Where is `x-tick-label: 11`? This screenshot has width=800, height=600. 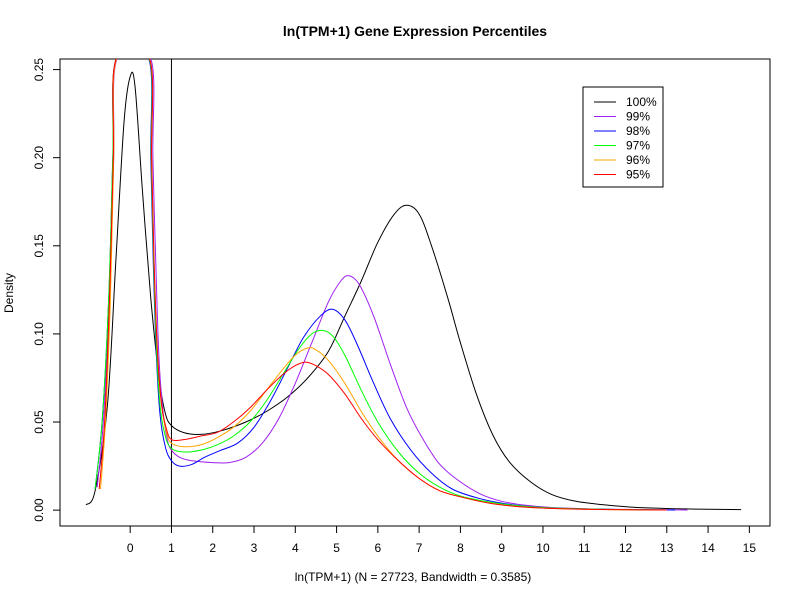
x-tick-label: 11 is located at coordinates (584, 548).